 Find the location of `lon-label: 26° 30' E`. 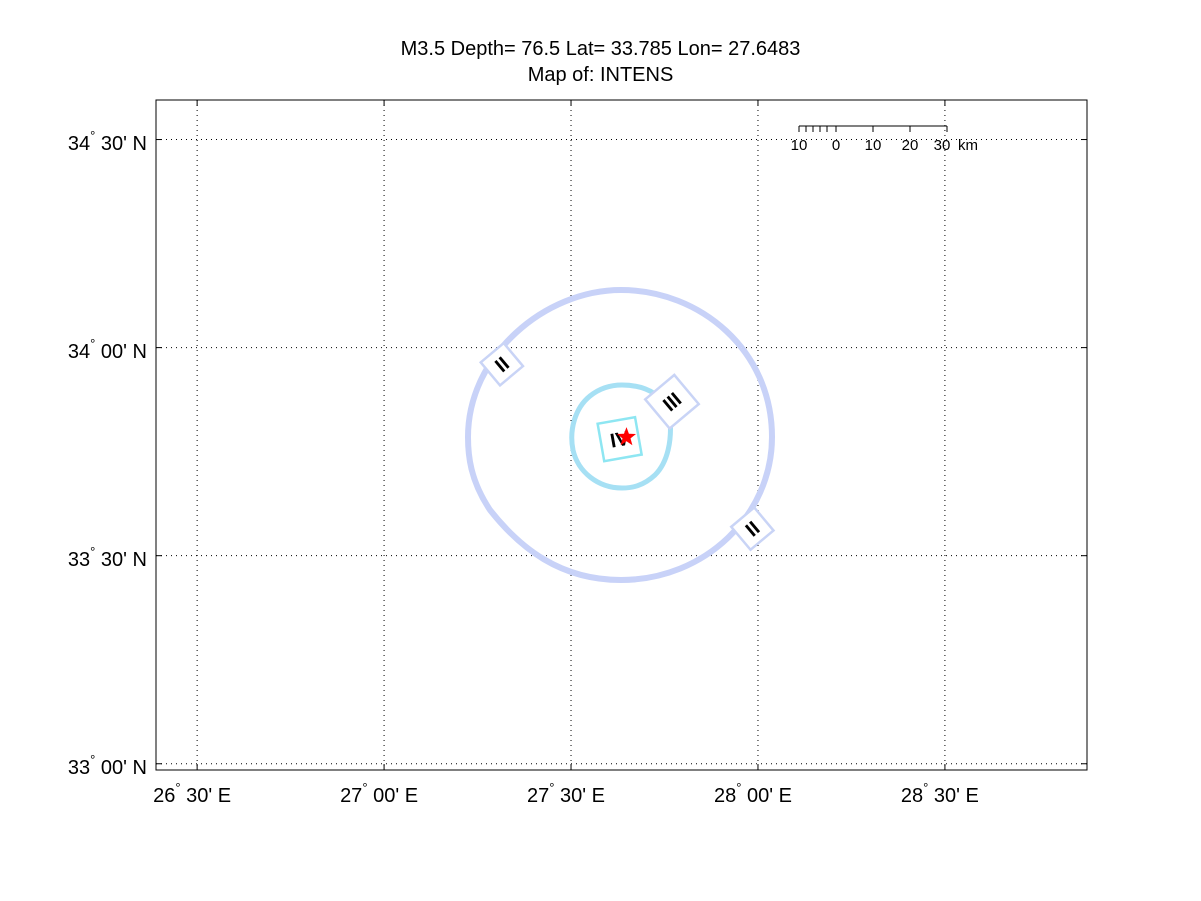

lon-label: 26° 30' E is located at coordinates (192, 794).